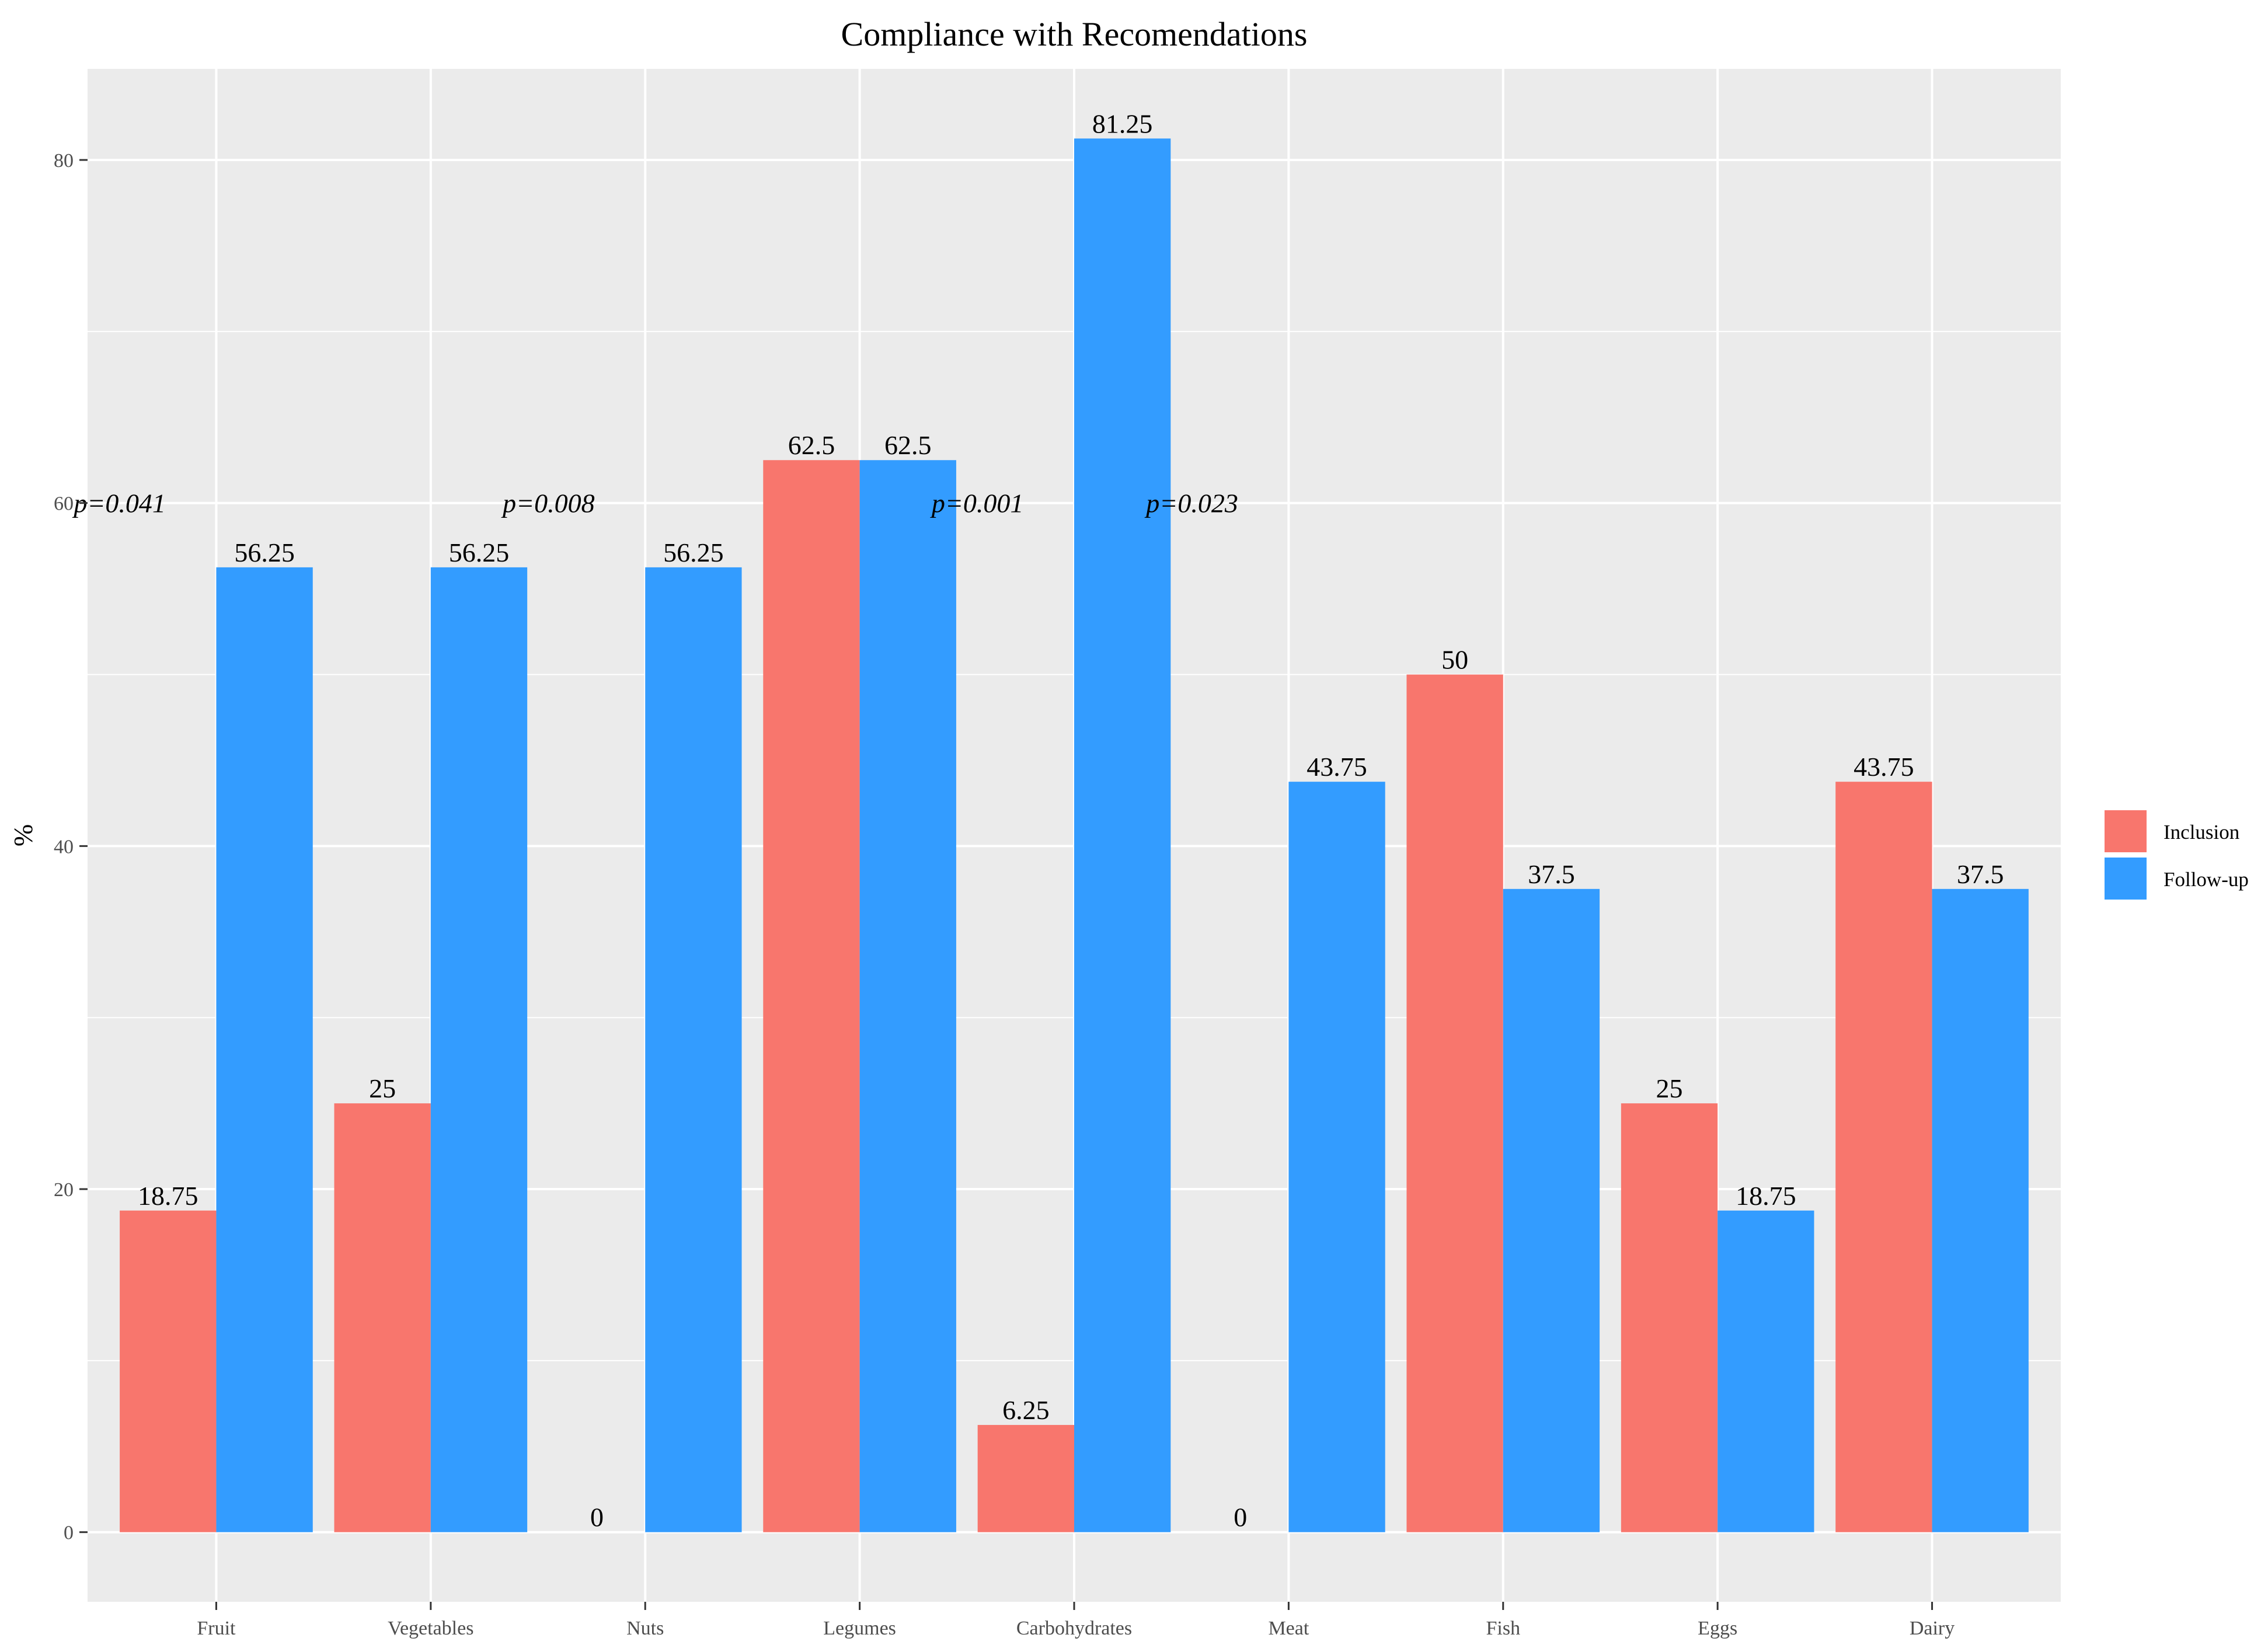  What do you see at coordinates (1884, 1157) in the screenshot?
I see `bar-inclusion-dairy` at bounding box center [1884, 1157].